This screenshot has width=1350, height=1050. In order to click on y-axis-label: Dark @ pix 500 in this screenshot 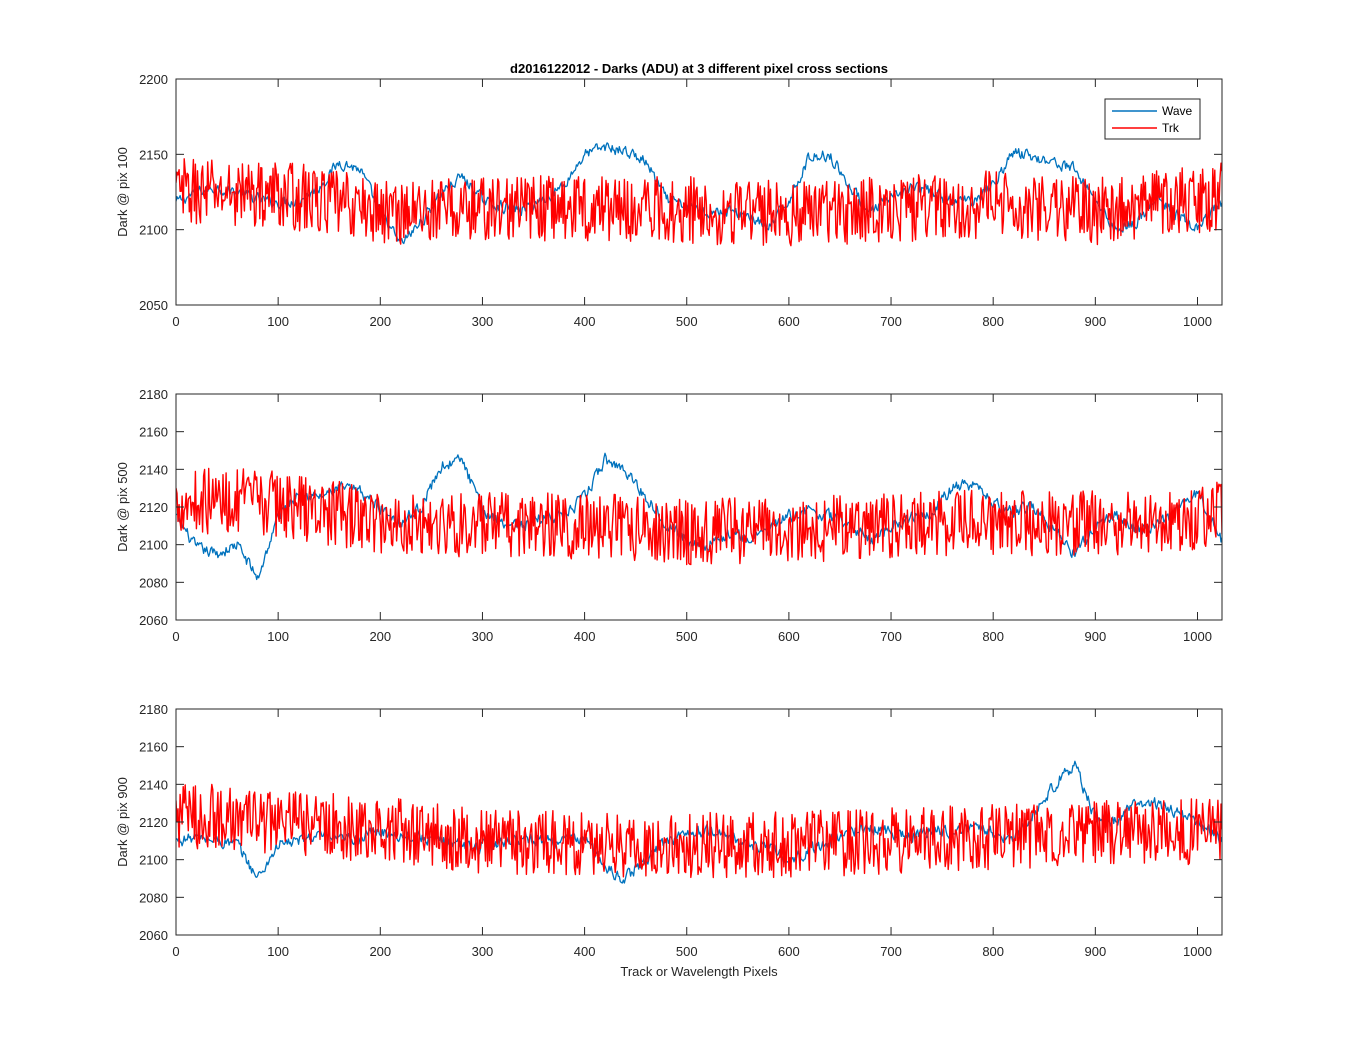, I will do `click(122, 507)`.